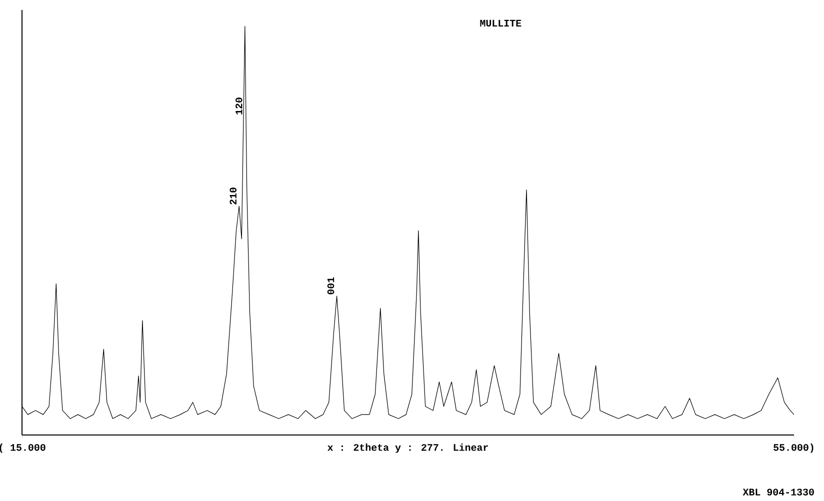  What do you see at coordinates (233, 196) in the screenshot?
I see `annotation: 210` at bounding box center [233, 196].